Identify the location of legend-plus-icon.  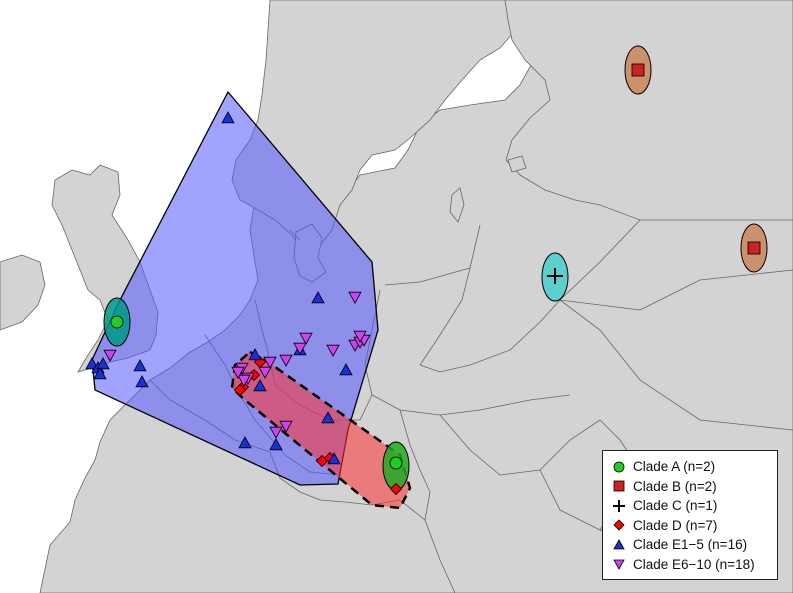
(619, 505).